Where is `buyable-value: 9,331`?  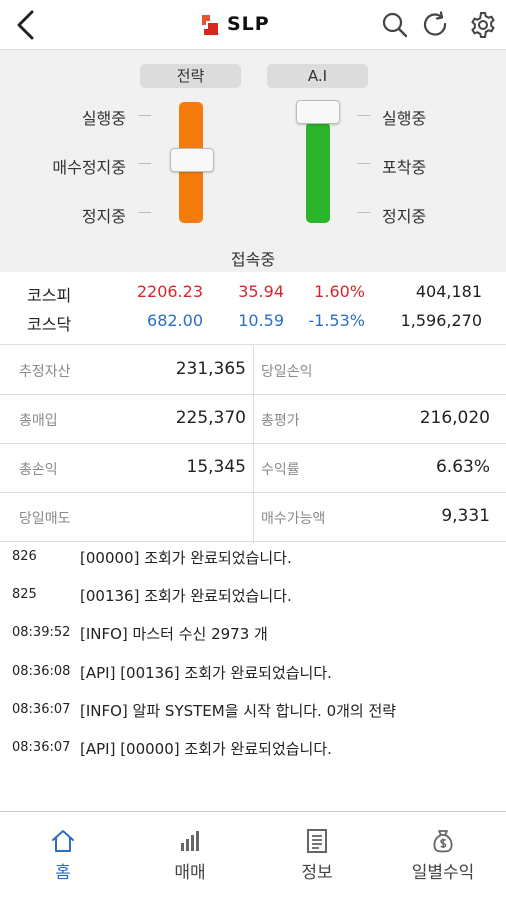 buyable-value: 9,331 is located at coordinates (465, 516).